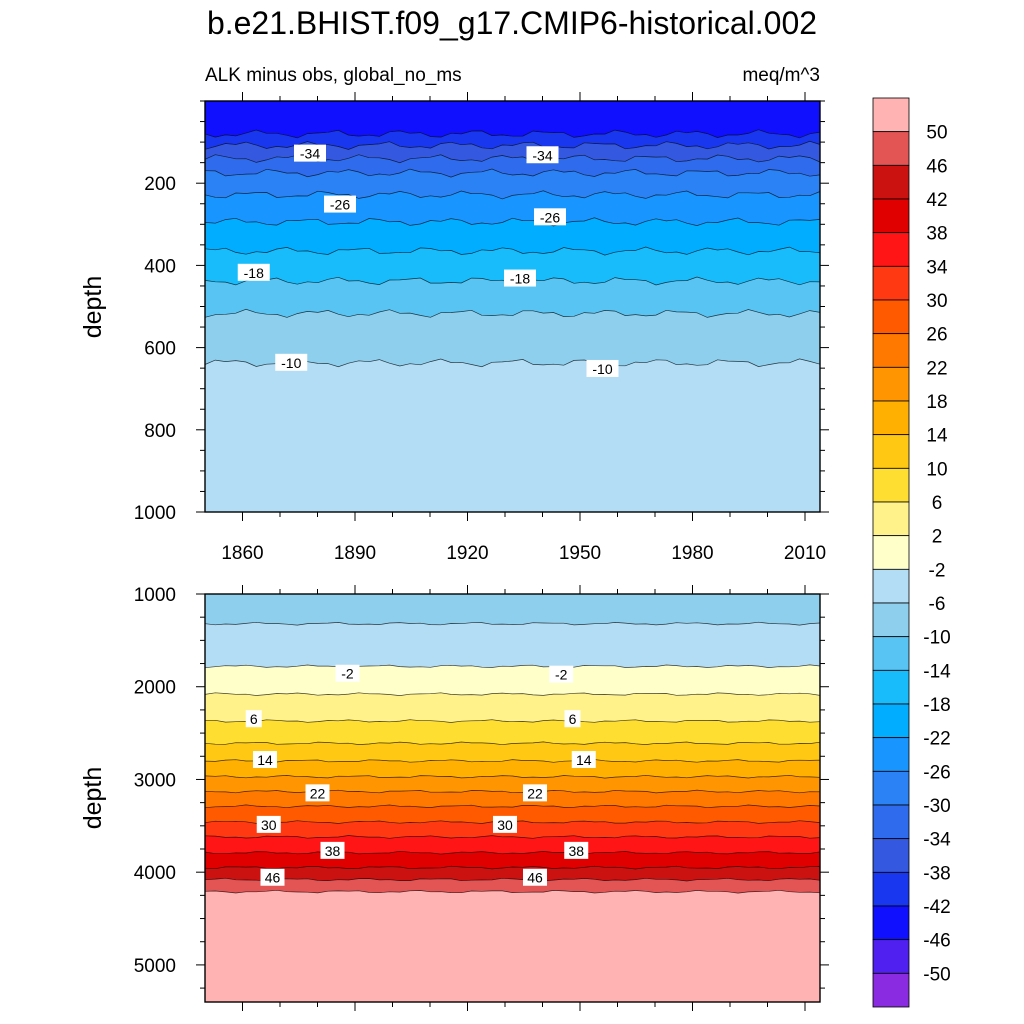 This screenshot has height=1024, width=1024. What do you see at coordinates (333, 75) in the screenshot?
I see `left-subtitle: ALK minus obs, global_no_ms` at bounding box center [333, 75].